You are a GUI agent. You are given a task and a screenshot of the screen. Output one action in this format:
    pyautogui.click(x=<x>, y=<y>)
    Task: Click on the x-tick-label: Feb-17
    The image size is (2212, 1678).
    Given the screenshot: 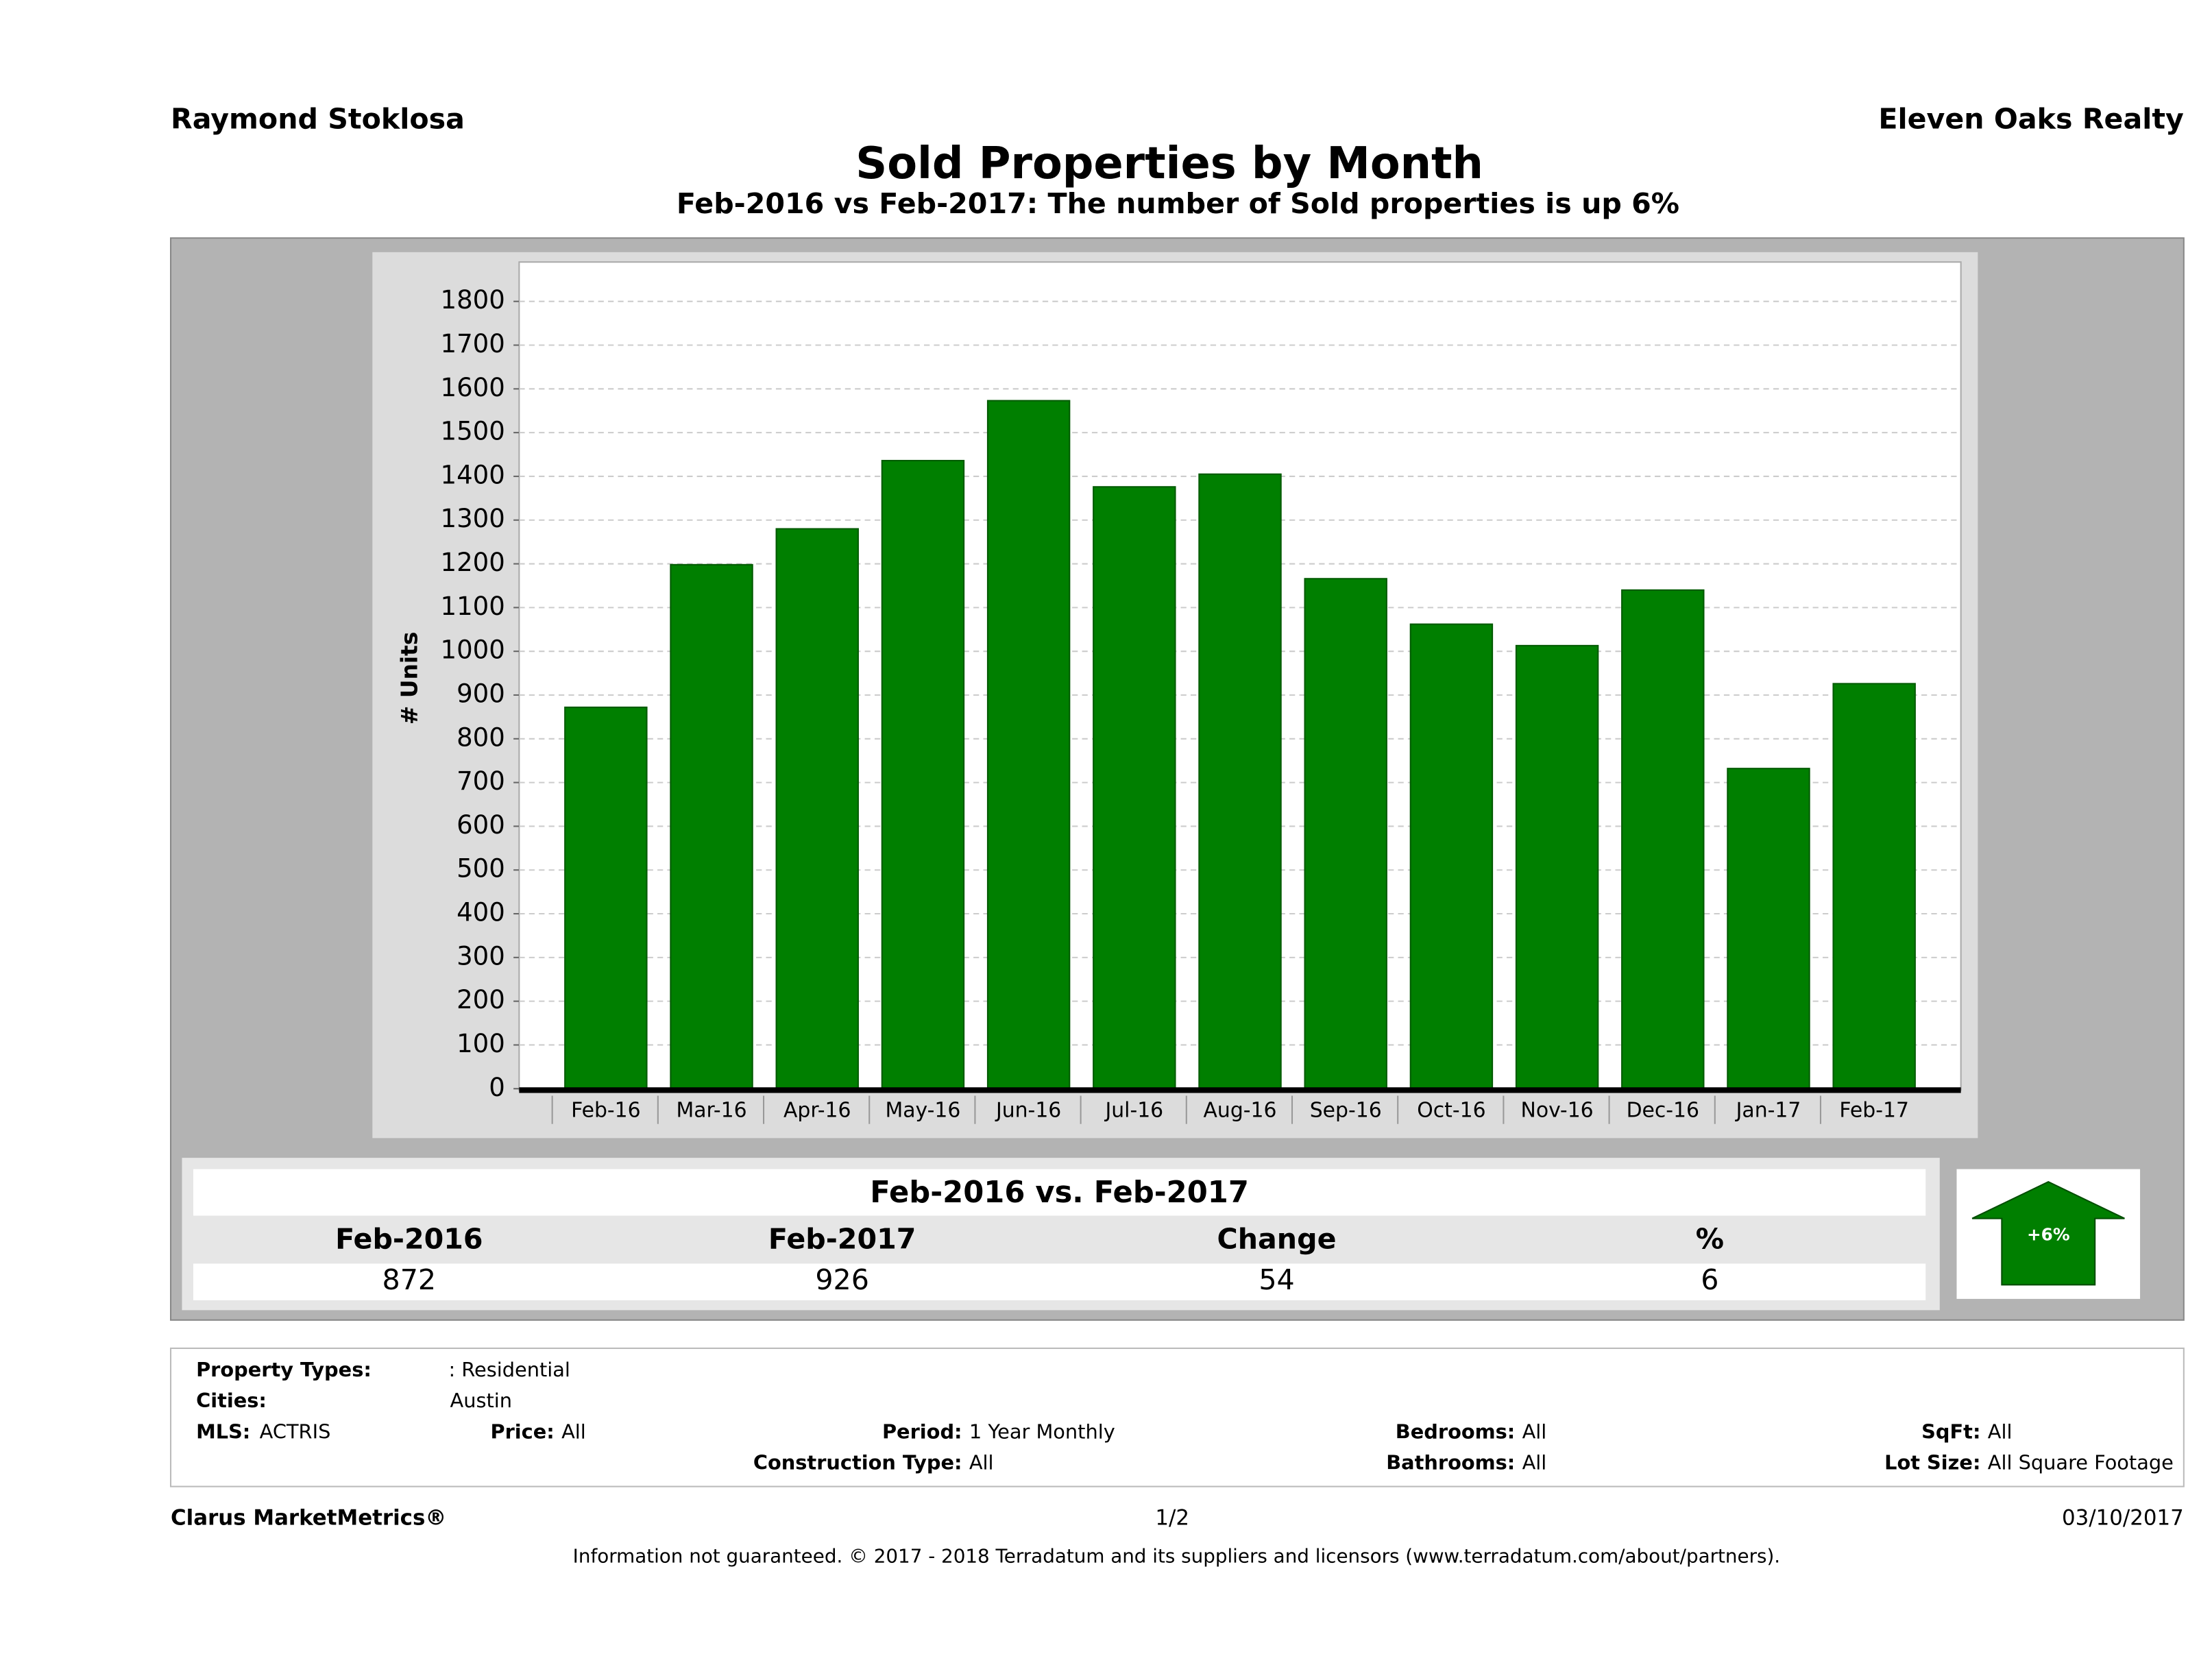 What is the action you would take?
    pyautogui.click(x=1874, y=1111)
    